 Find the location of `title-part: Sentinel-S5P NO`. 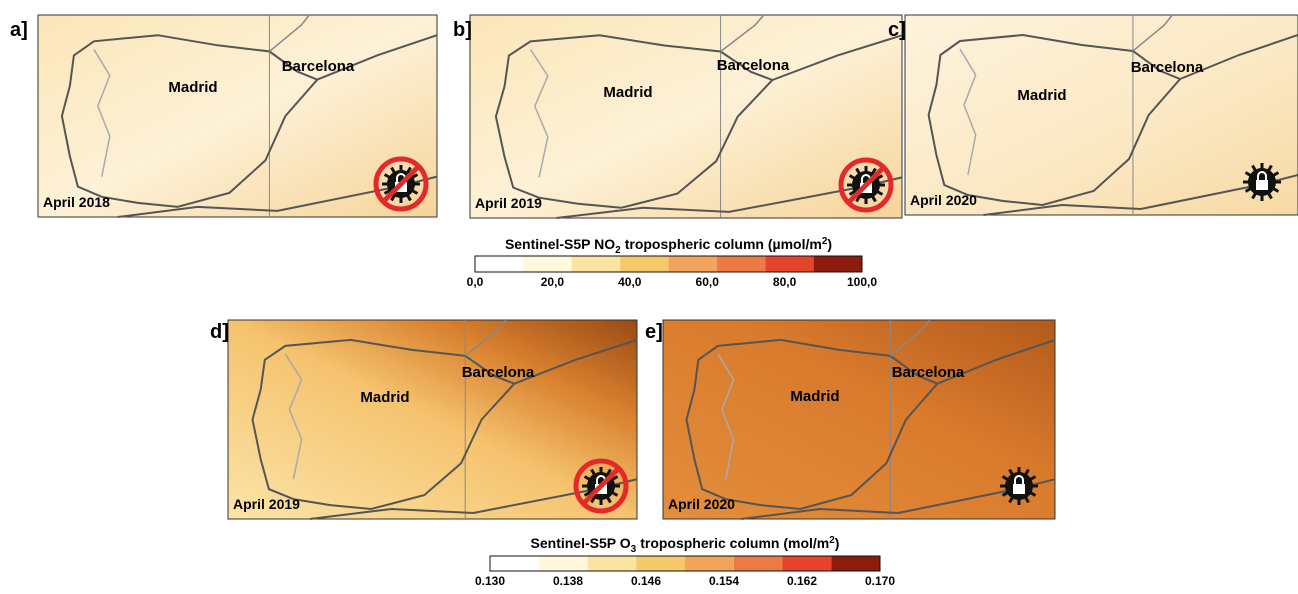

title-part: Sentinel-S5P NO is located at coordinates (560, 244).